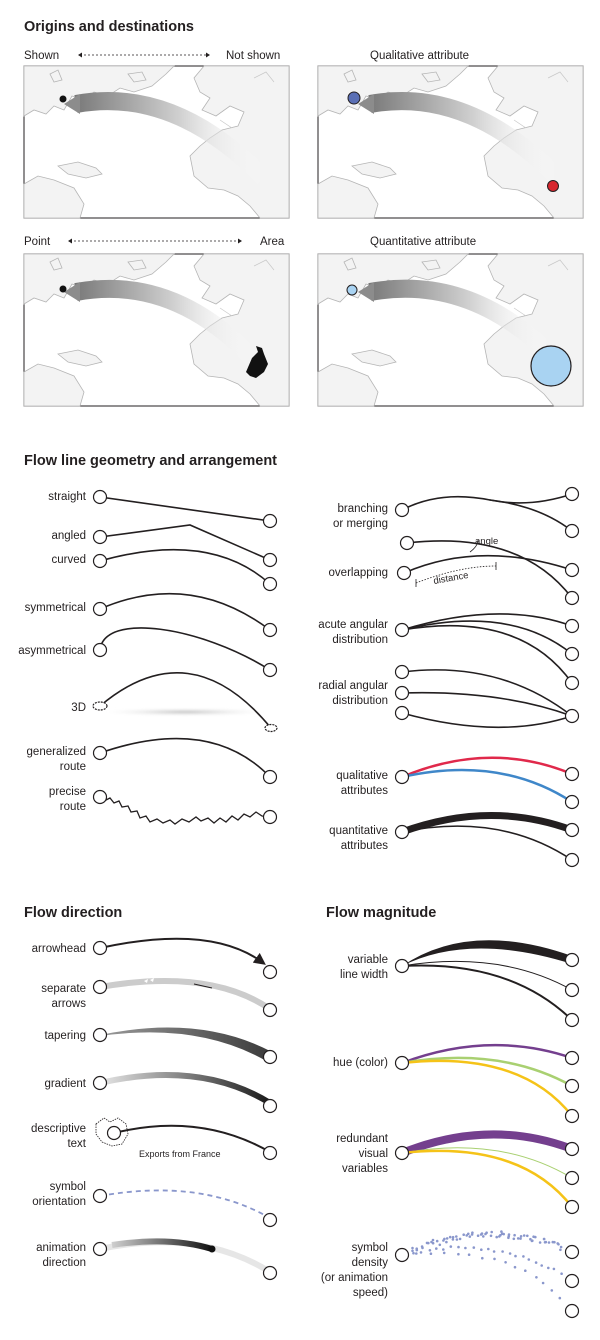 This screenshot has width=600, height=1340. What do you see at coordinates (55, 608) in the screenshot?
I see `symmetrical-label: symmetrical` at bounding box center [55, 608].